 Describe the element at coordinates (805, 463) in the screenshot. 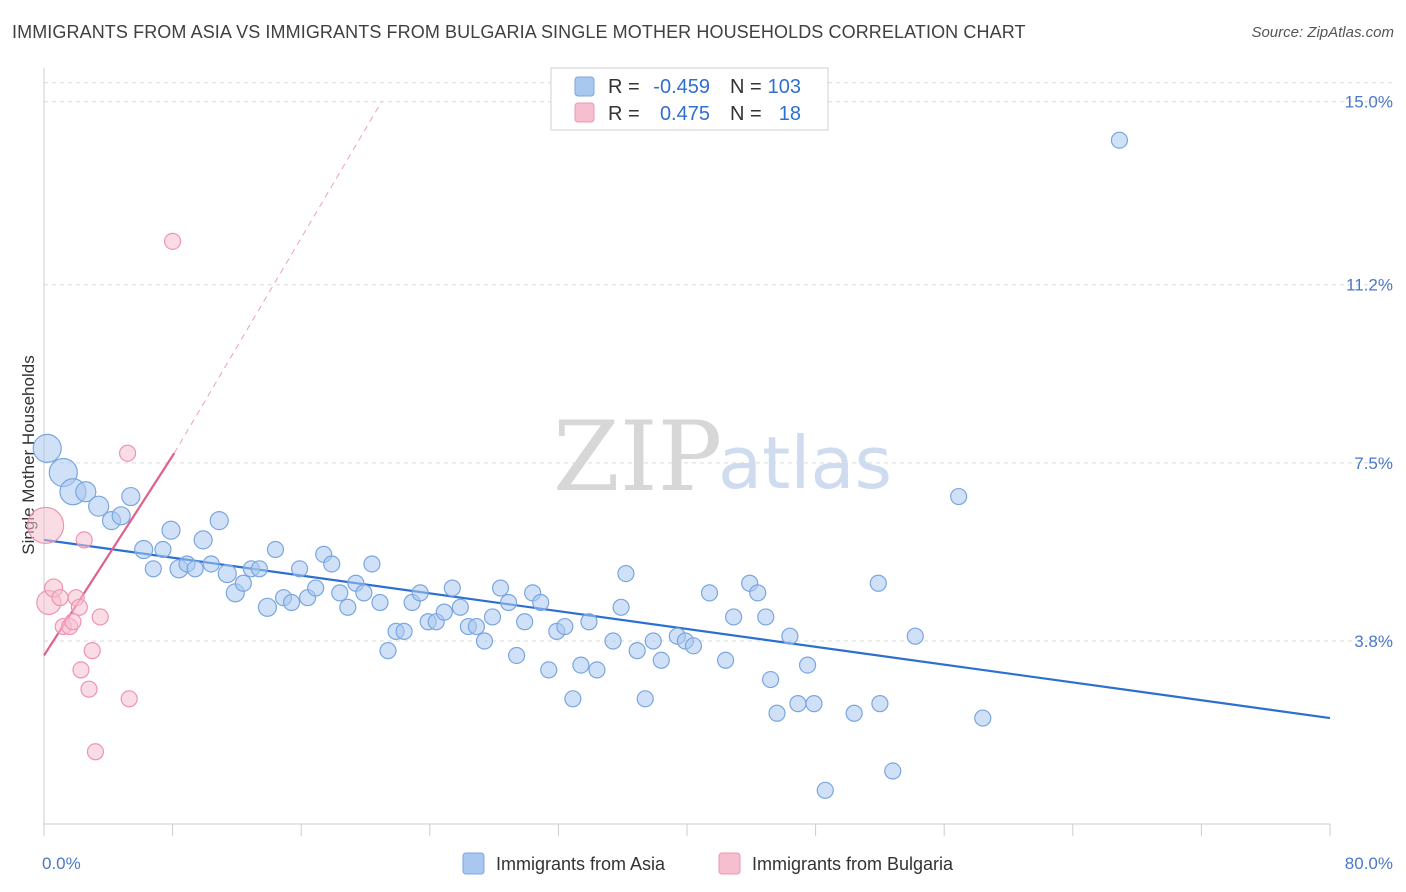

I see `watermark-atlas: atlas` at that location.